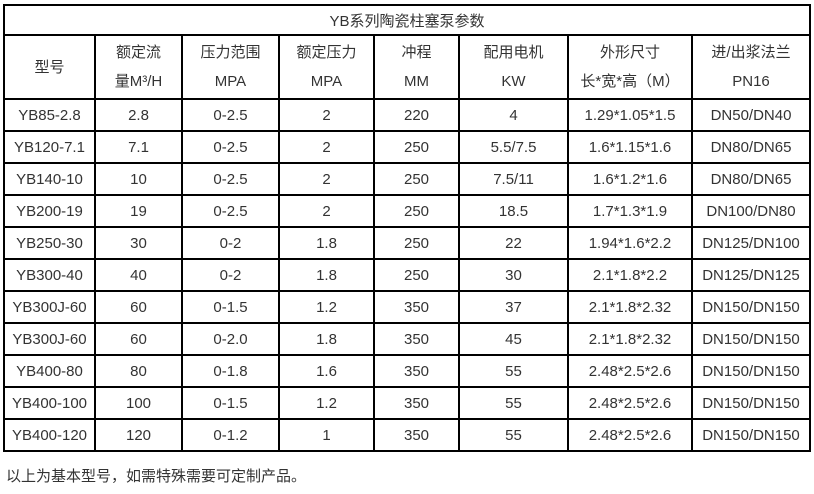  I want to click on table-cell: 1.6*1.15*1.6, so click(630, 147).